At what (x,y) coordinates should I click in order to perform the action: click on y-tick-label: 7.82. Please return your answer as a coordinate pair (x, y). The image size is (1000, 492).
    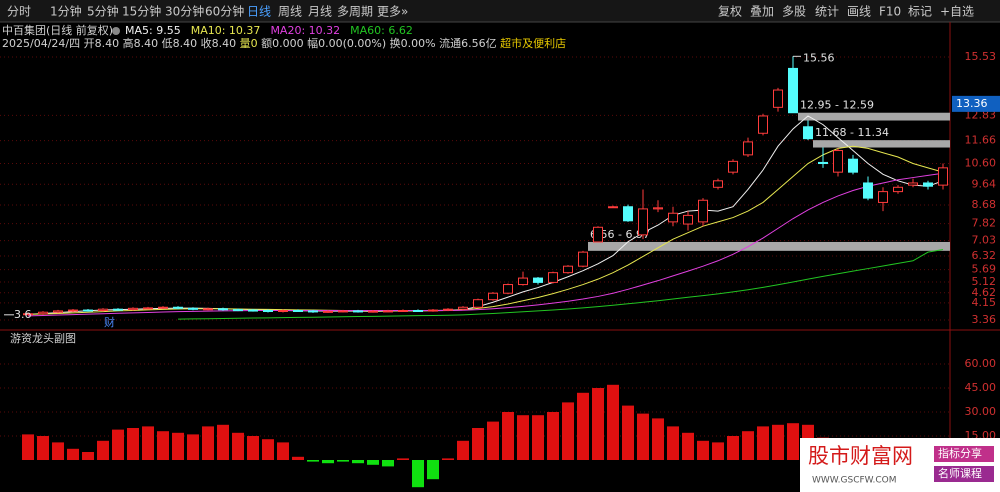
    Looking at the image, I should click on (984, 223).